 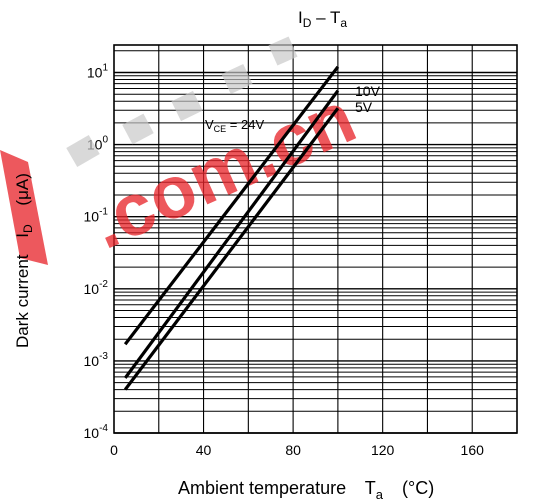 What do you see at coordinates (114, 450) in the screenshot?
I see `x-tick-label: 0` at bounding box center [114, 450].